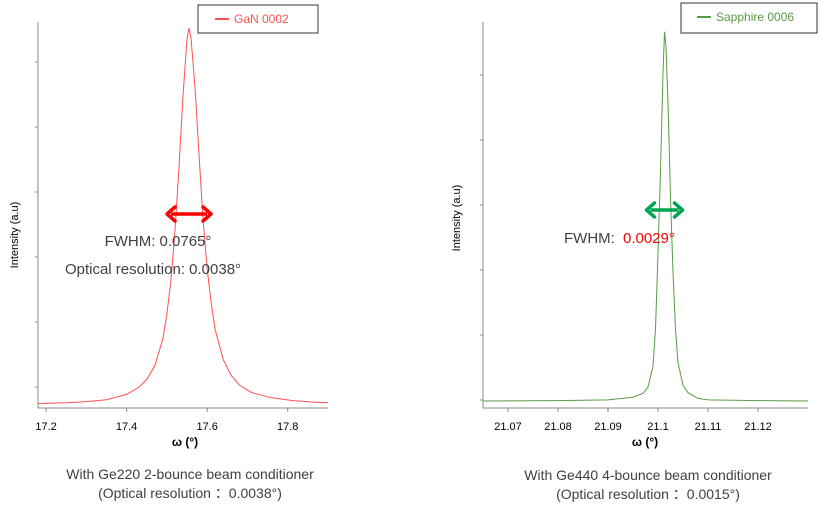 The image size is (827, 516). What do you see at coordinates (508, 427) in the screenshot?
I see `x-tick-label: 21.07` at bounding box center [508, 427].